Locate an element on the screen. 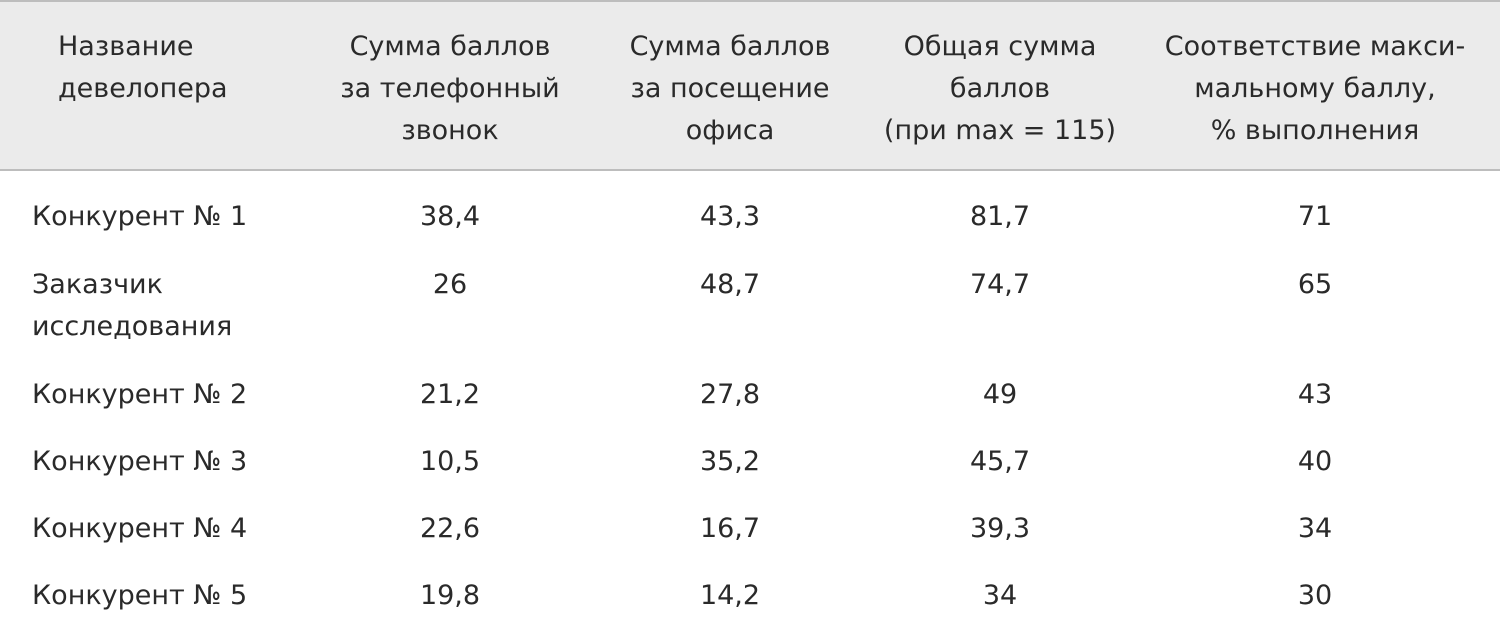 This screenshot has width=1500, height=617. header-text: Название is located at coordinates (126, 46).